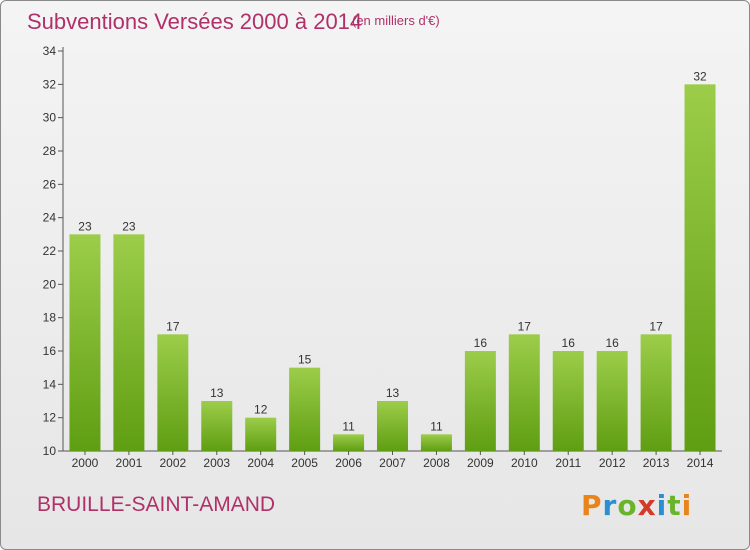  What do you see at coordinates (50, 351) in the screenshot?
I see `y-tick-label: 16` at bounding box center [50, 351].